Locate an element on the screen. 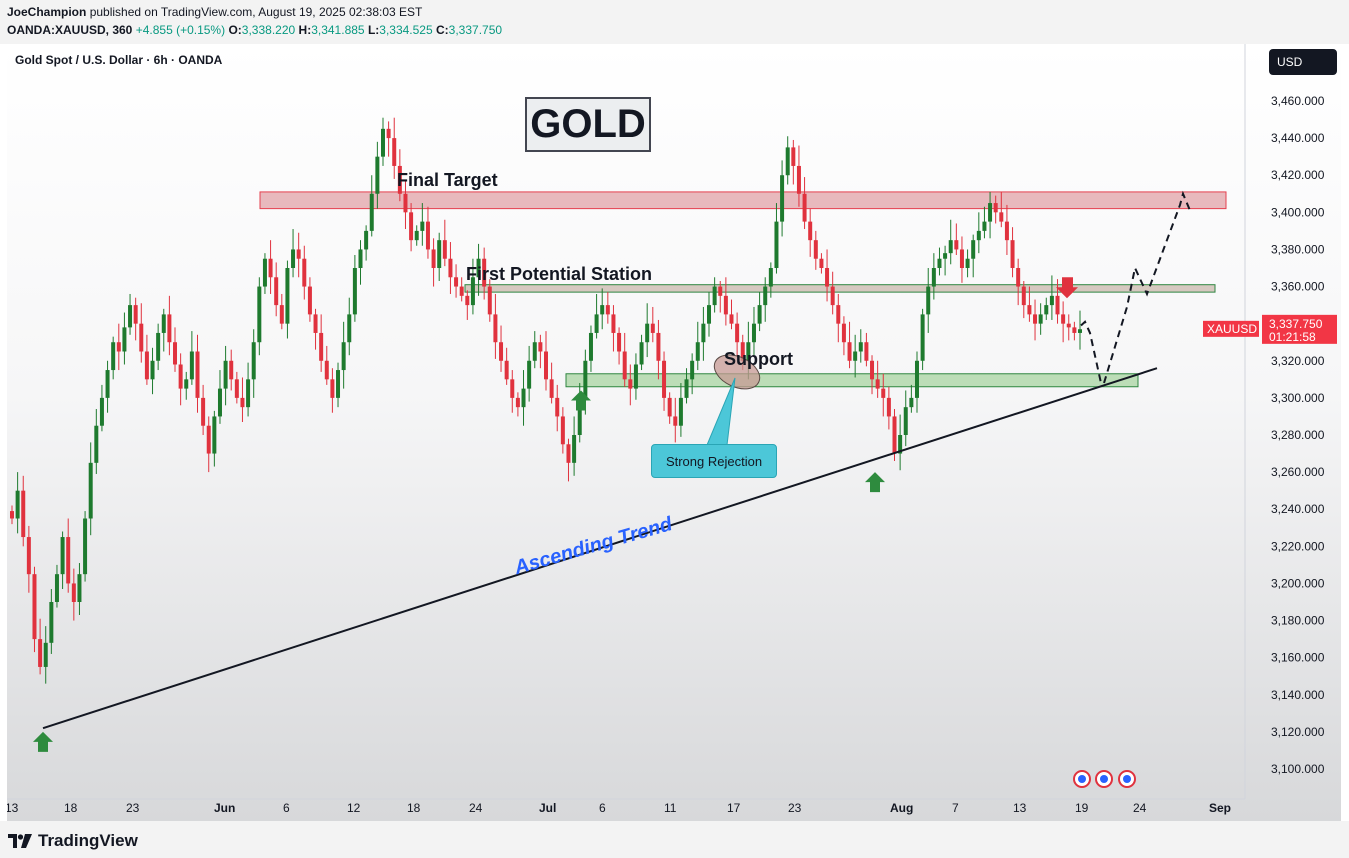  author: JoeChampion is located at coordinates (47, 12).